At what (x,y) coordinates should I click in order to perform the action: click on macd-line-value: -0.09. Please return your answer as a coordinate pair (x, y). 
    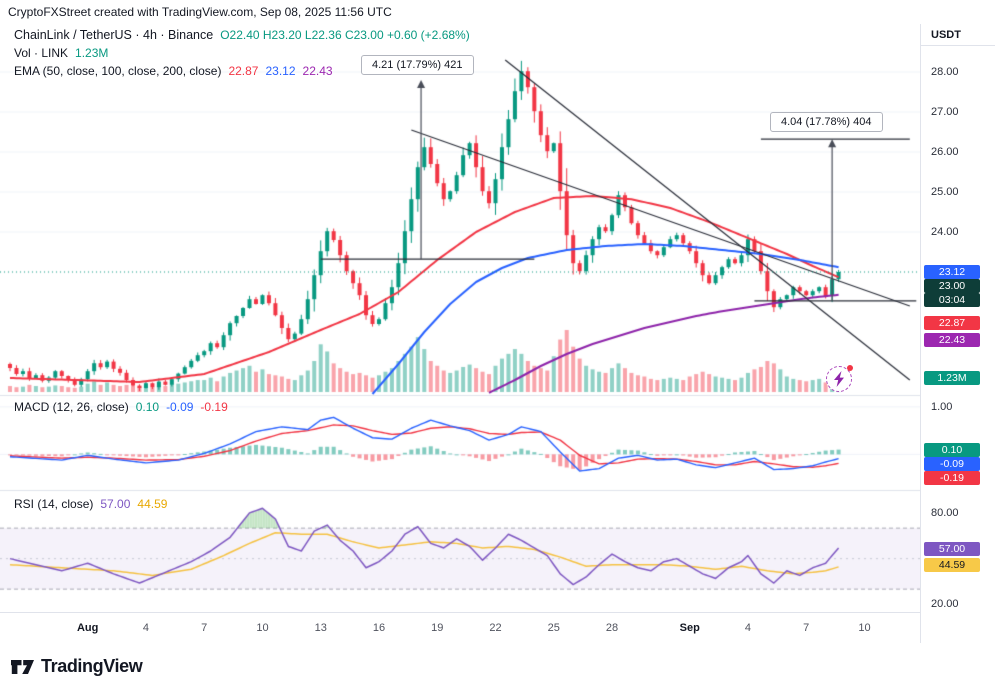
    Looking at the image, I should click on (180, 407).